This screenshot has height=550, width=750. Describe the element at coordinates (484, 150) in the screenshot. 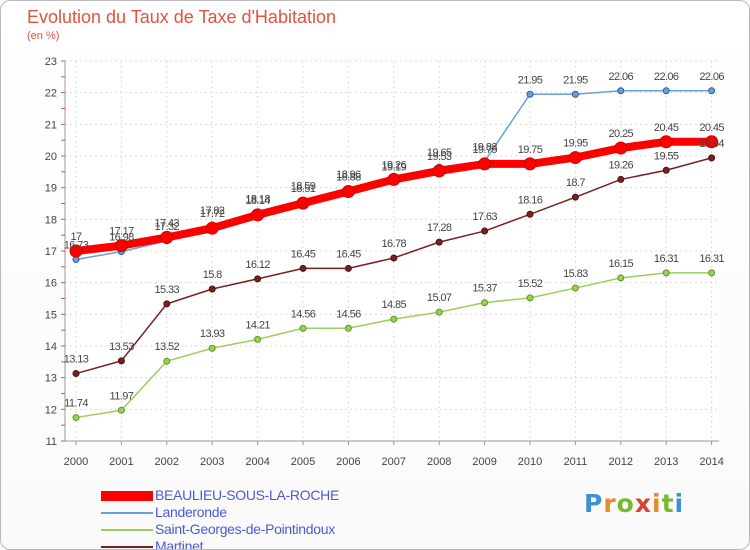

I see `data-label-beaulieu: 19.75` at that location.